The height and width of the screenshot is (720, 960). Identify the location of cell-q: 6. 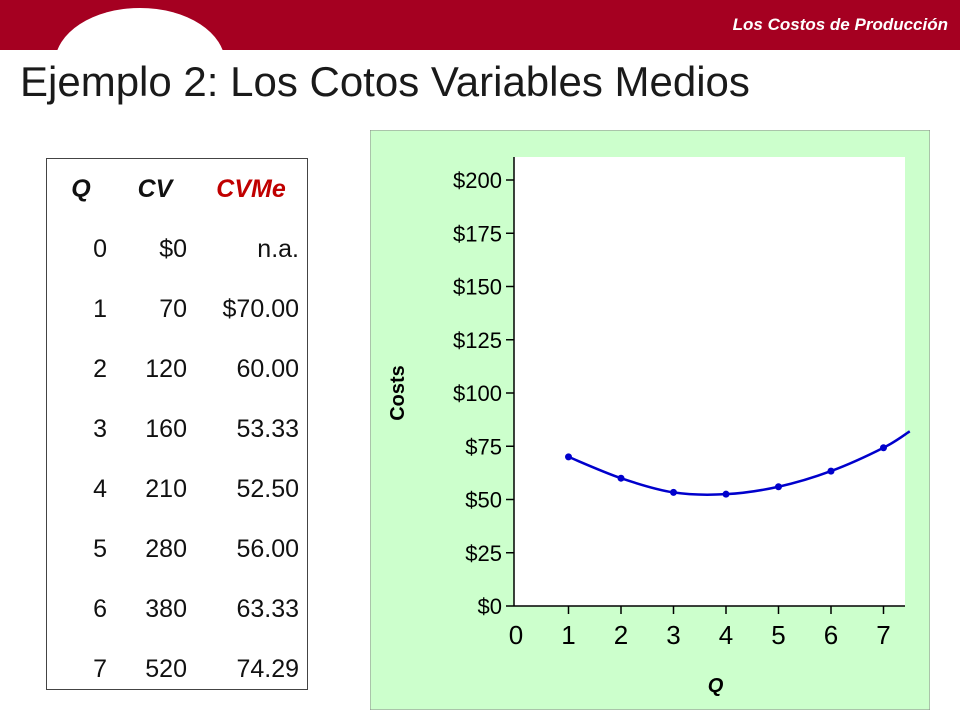
(100, 609).